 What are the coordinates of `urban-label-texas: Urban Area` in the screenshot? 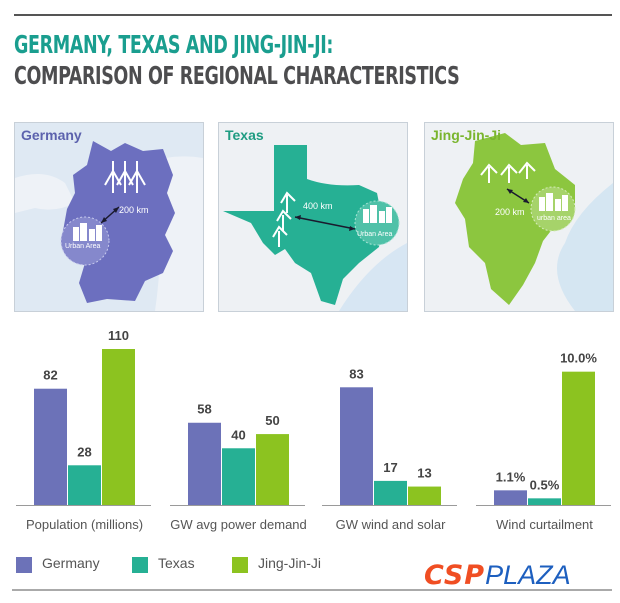 It's located at (375, 234).